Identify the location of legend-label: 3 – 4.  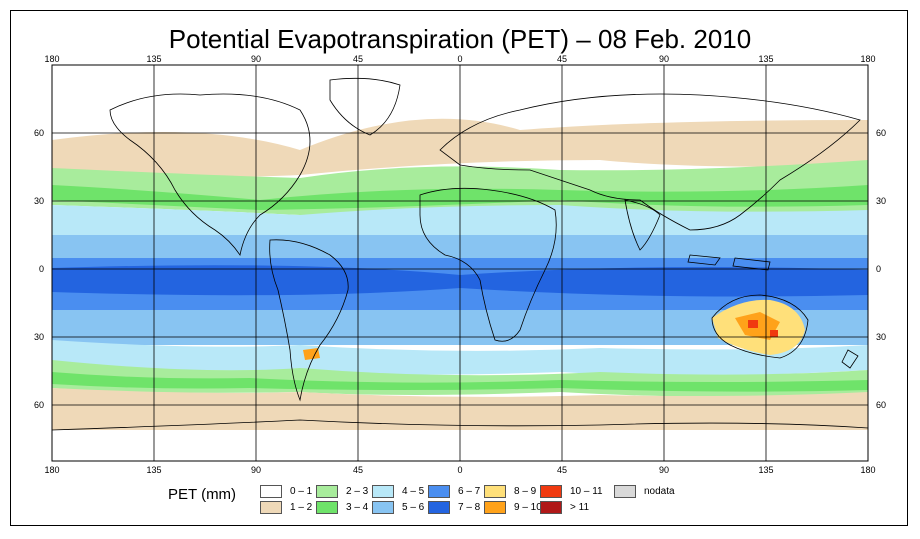
(357, 507).